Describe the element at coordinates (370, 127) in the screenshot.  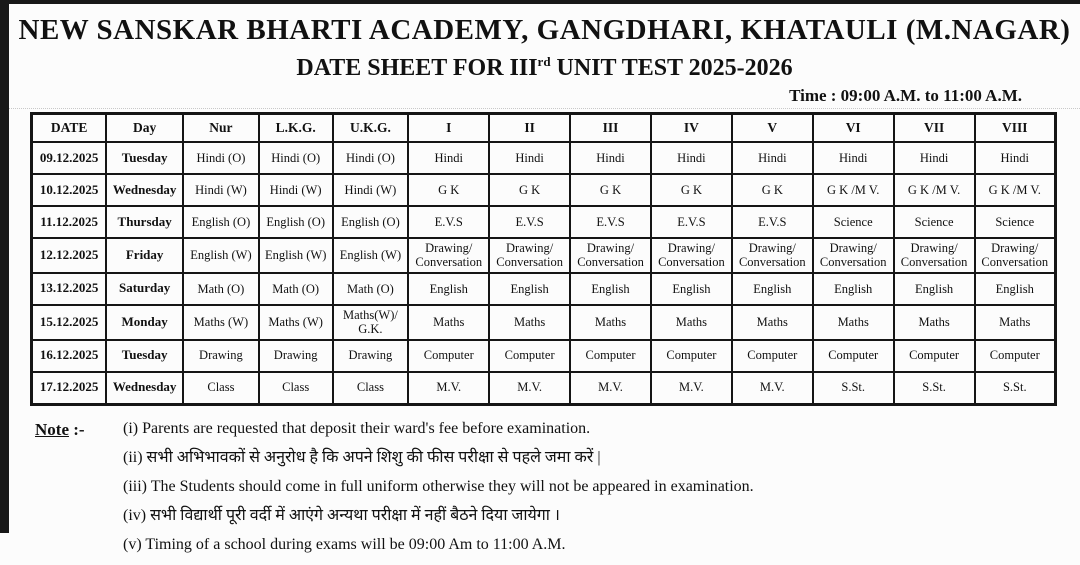
I see `column-header: U.K.G.` at that location.